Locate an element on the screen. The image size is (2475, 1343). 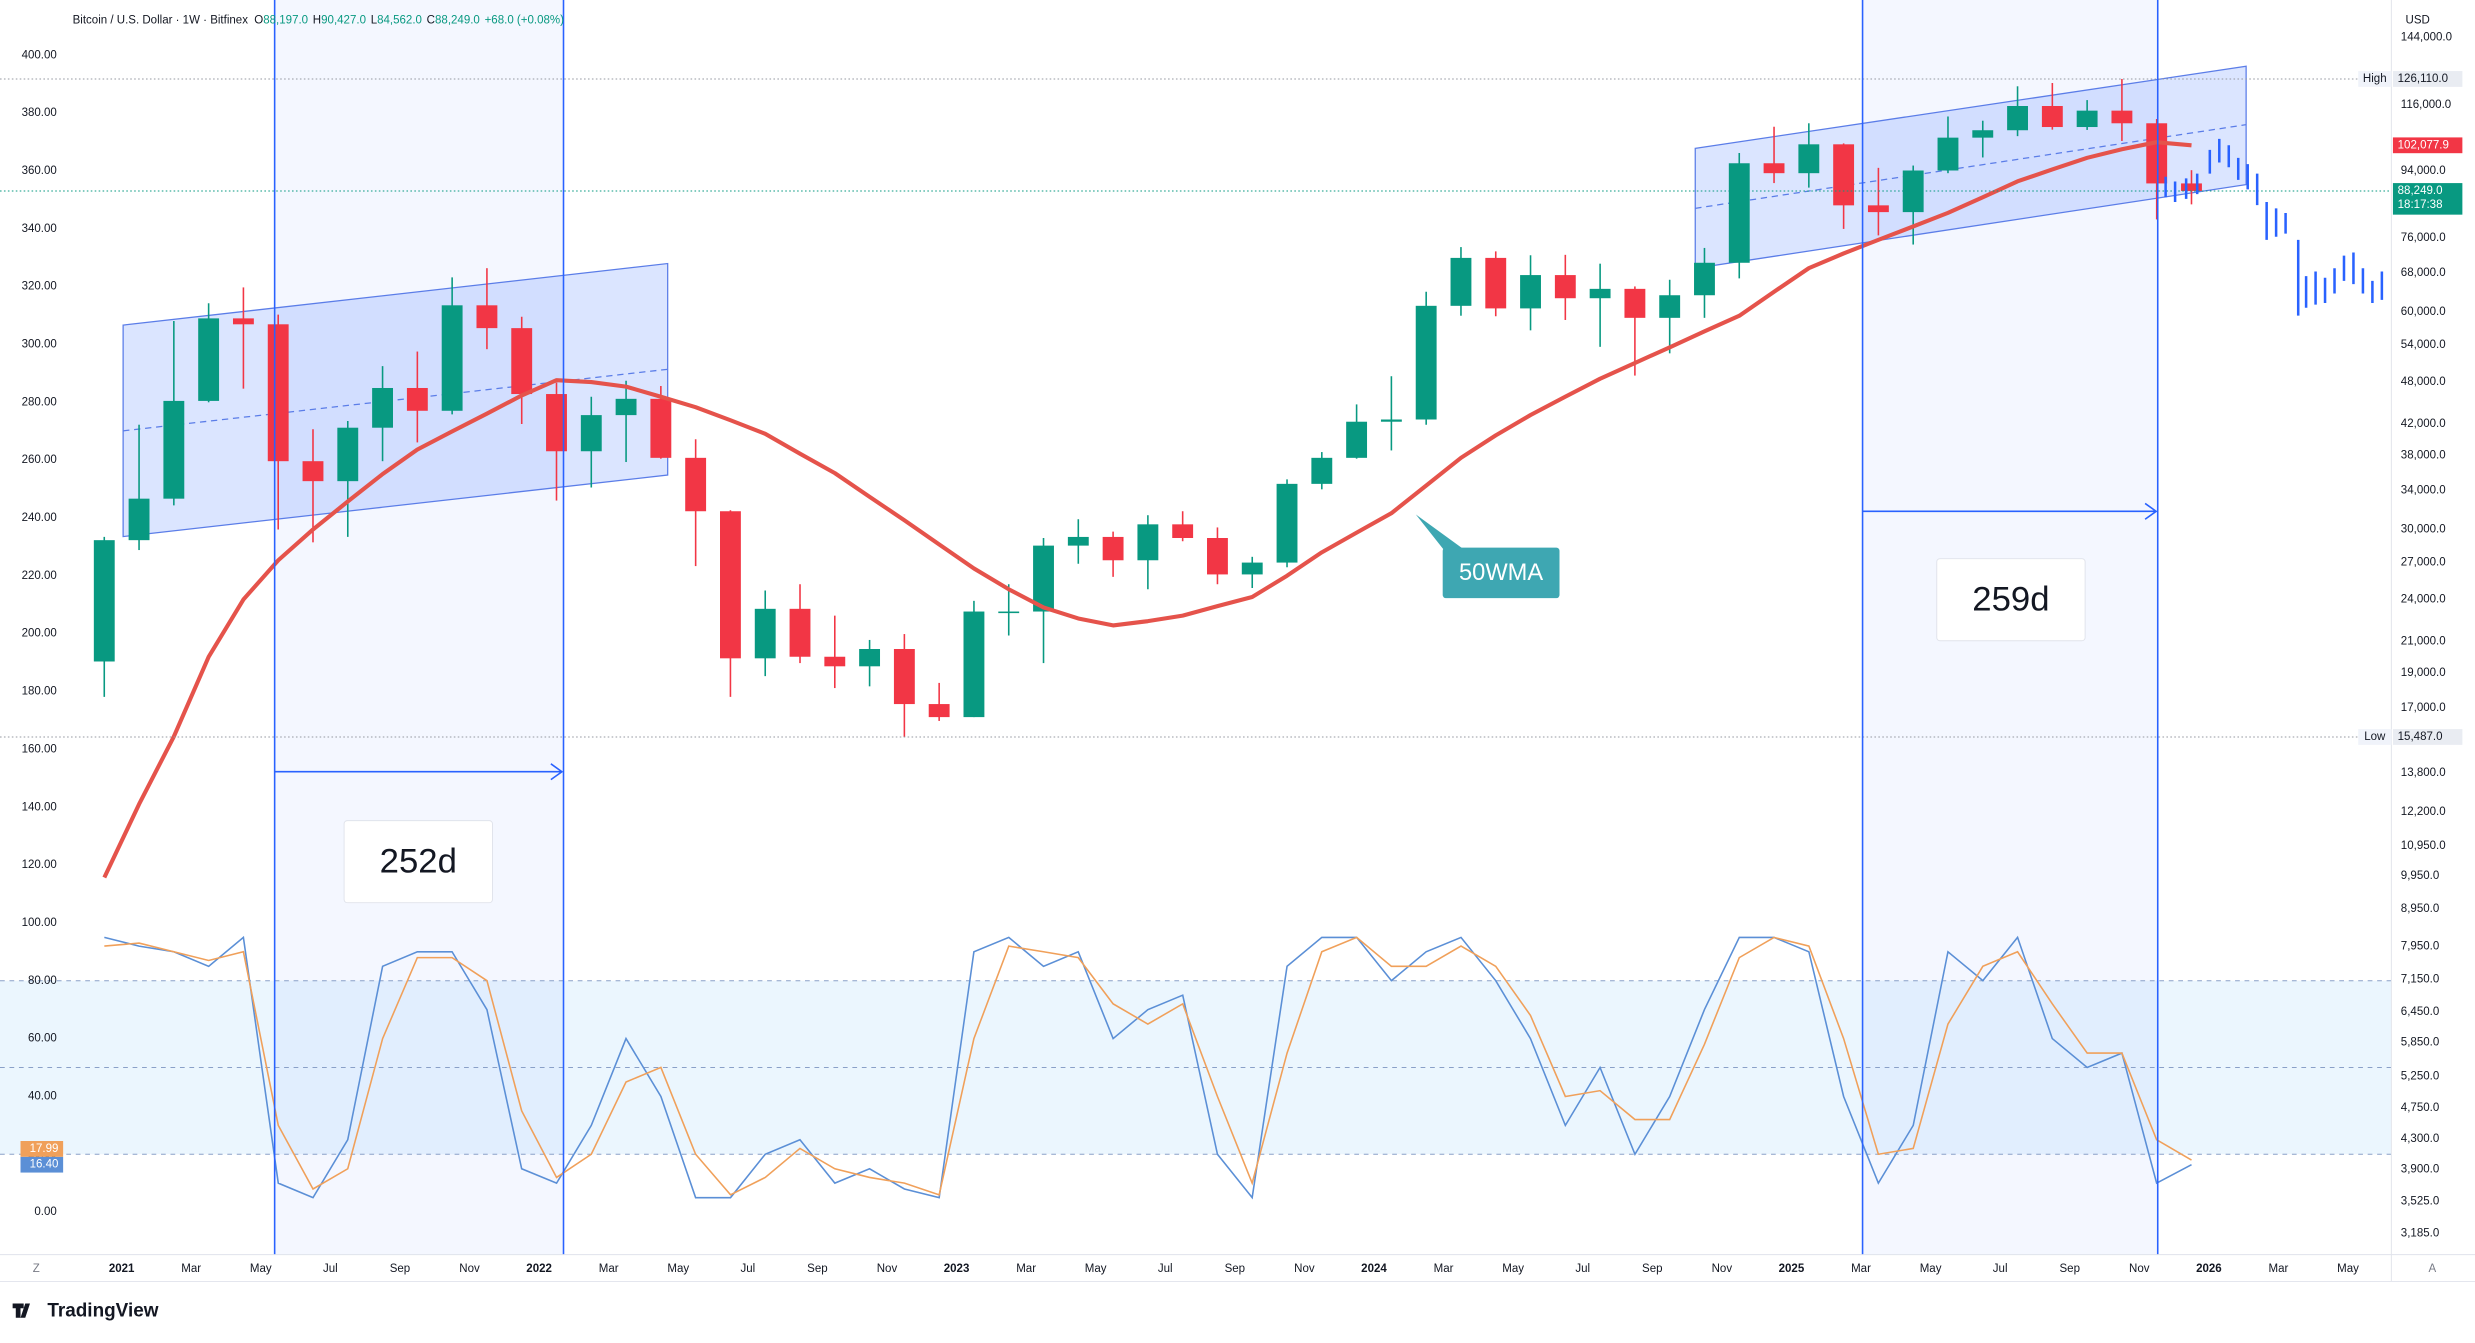
change: +68.0 (+0.08%) is located at coordinates (525, 21).